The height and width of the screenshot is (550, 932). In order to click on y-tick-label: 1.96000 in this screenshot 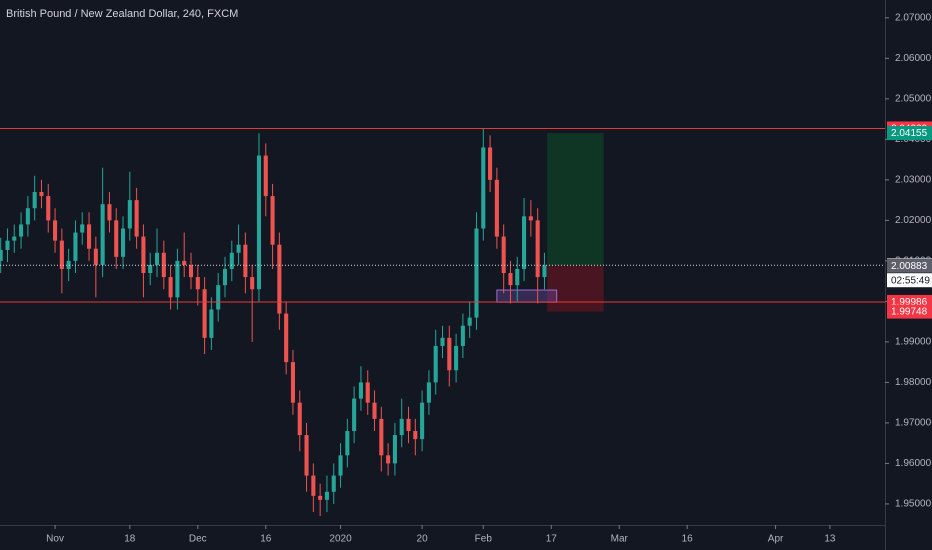, I will do `click(913, 463)`.